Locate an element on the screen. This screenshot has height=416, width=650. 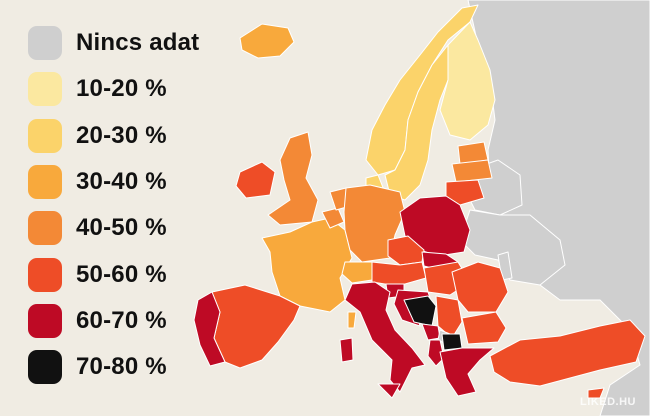
region-lithuania is located at coordinates (465, 192).